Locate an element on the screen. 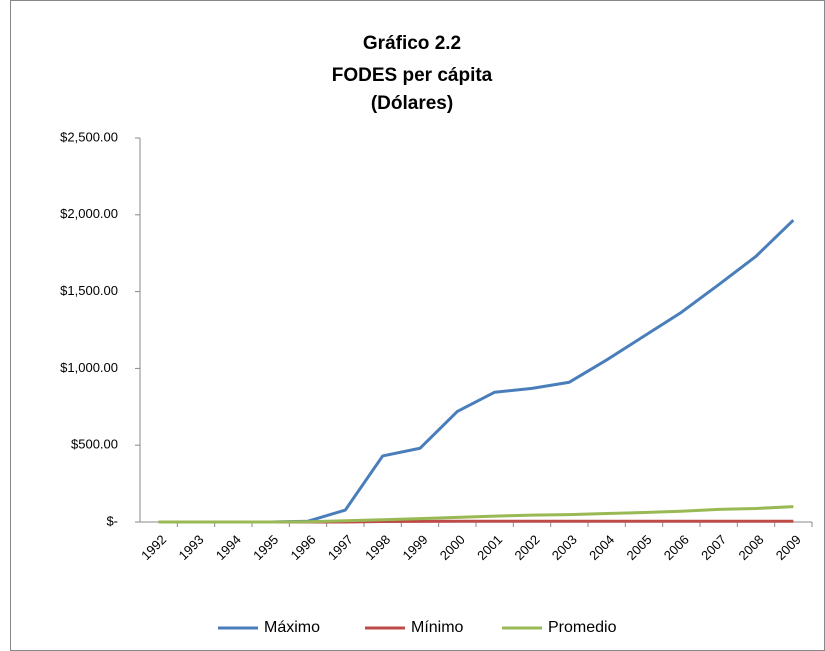 Image resolution: width=825 pixels, height=651 pixels. y-tick-label: $1,000.00 is located at coordinates (89, 367).